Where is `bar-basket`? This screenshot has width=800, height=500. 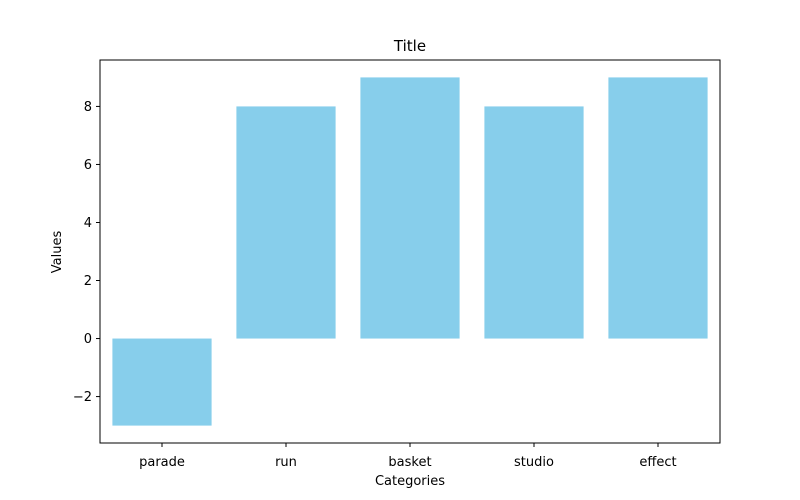 bar-basket is located at coordinates (410, 208).